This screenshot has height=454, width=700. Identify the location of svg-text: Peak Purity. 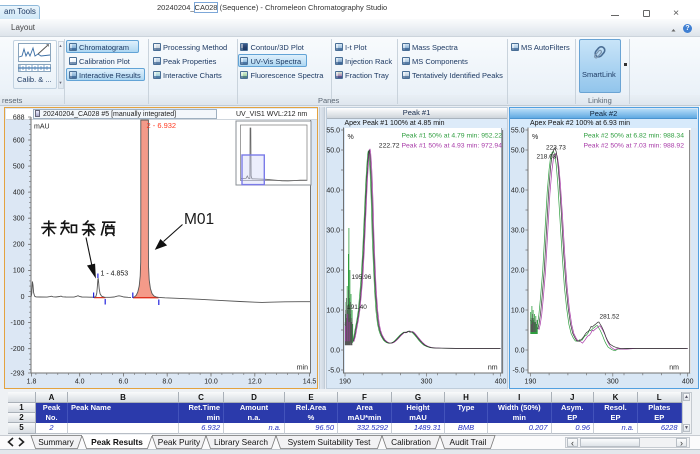
(179, 442).